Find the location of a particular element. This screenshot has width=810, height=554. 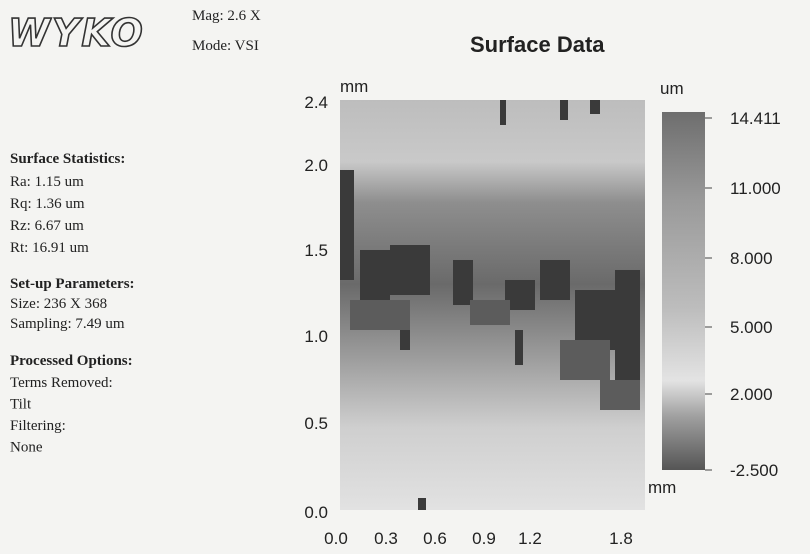

y-label: 2.4 is located at coordinates (316, 102).